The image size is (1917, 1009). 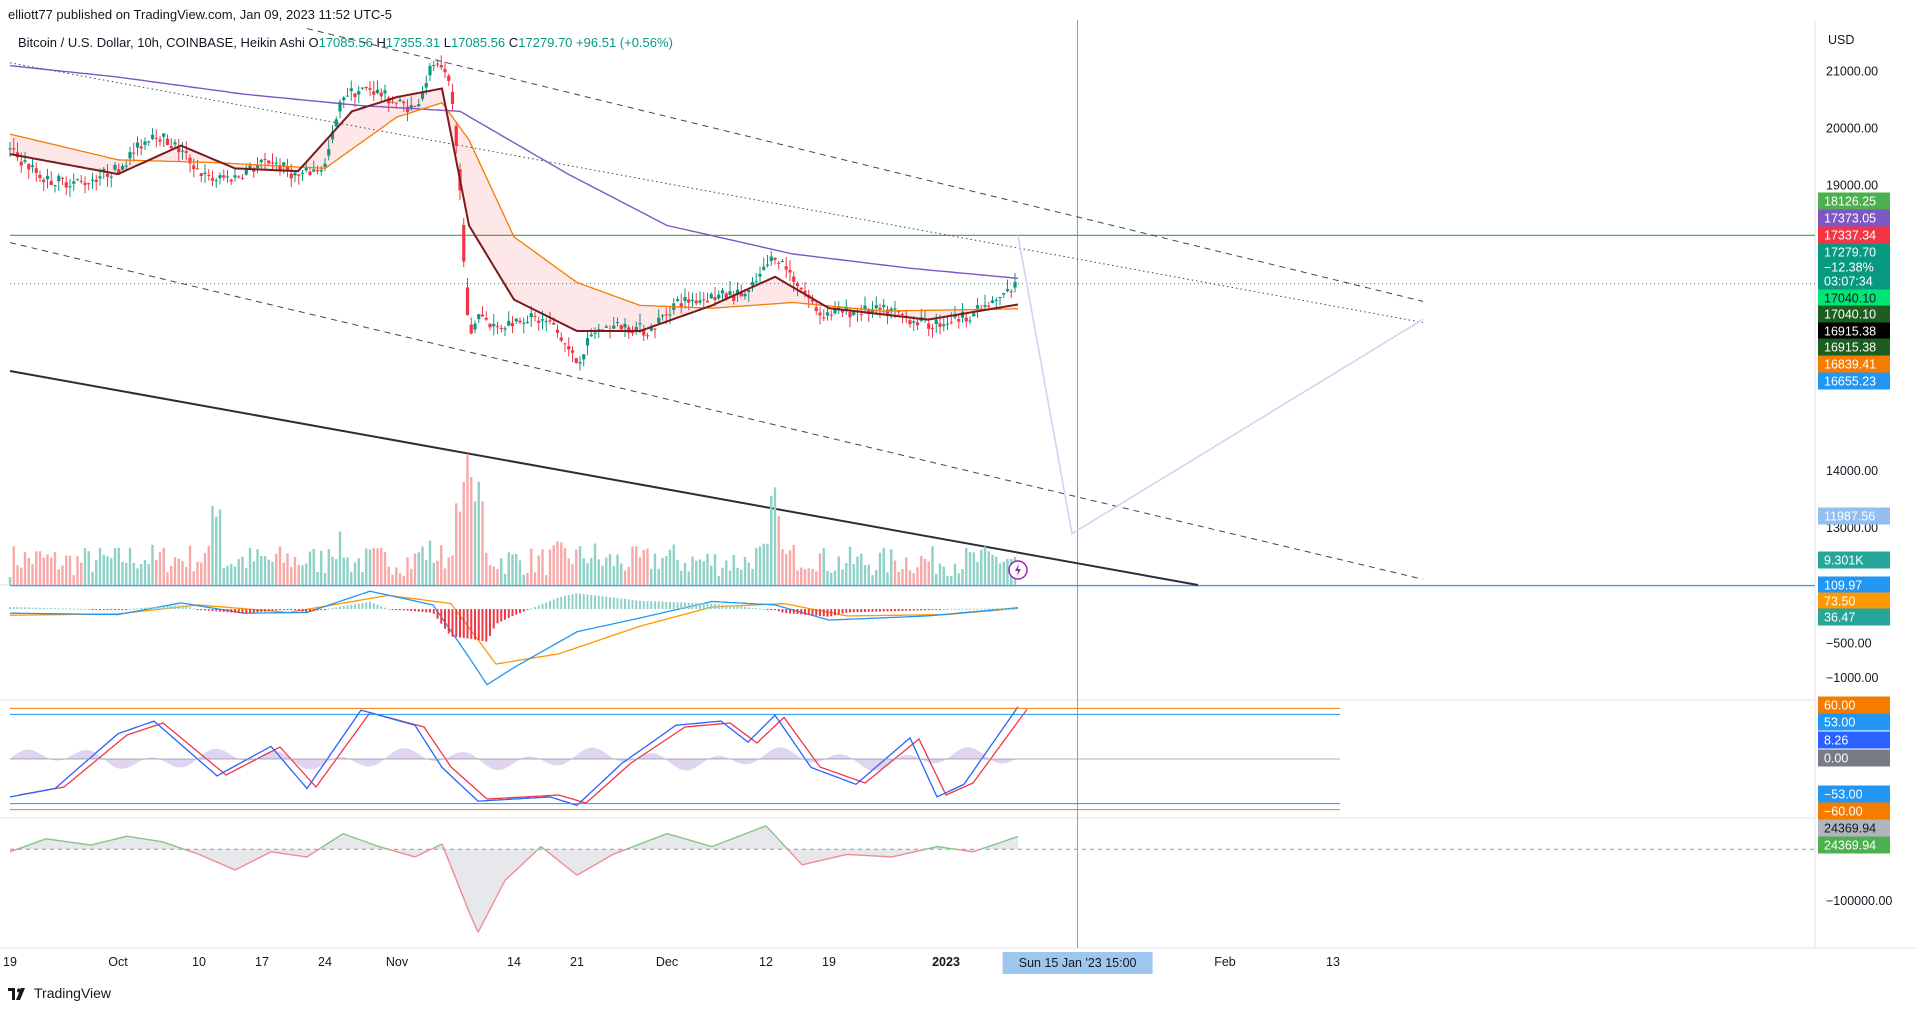 I want to click on open-label: O, so click(x=313, y=42).